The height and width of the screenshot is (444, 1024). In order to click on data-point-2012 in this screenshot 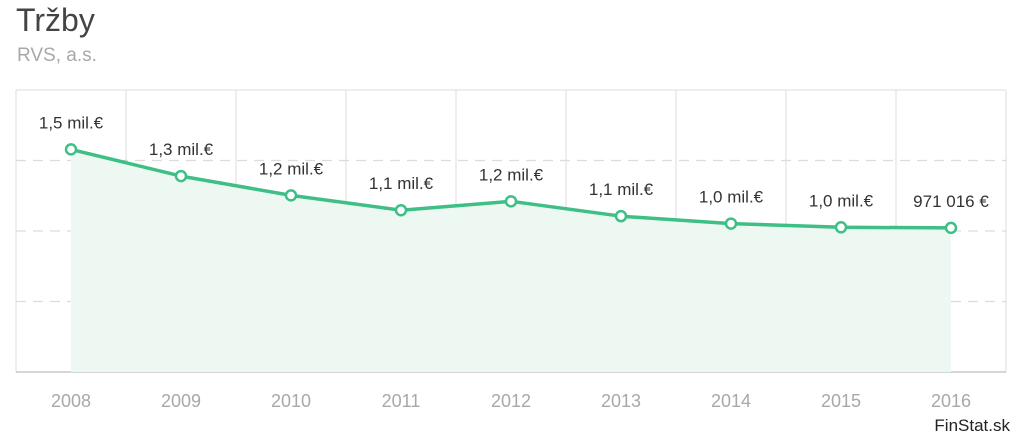, I will do `click(511, 201)`.